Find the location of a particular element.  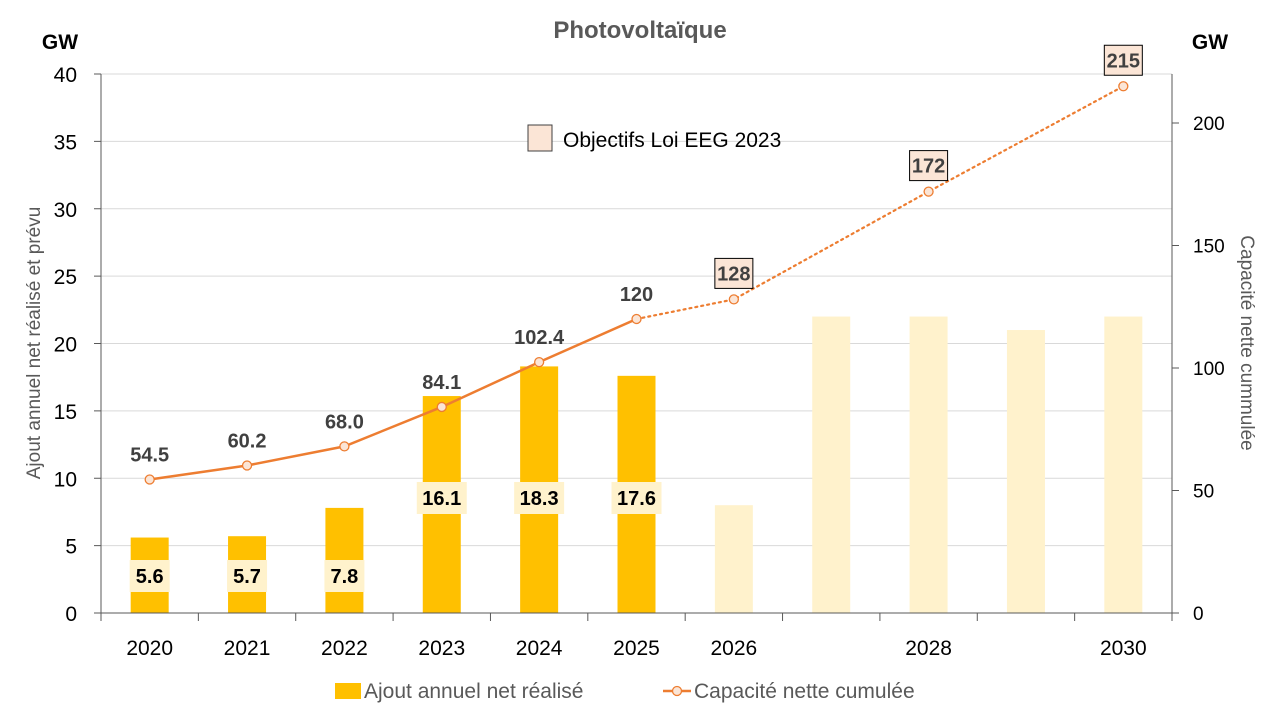

bar-label-2024: 18.3 is located at coordinates (539, 499).